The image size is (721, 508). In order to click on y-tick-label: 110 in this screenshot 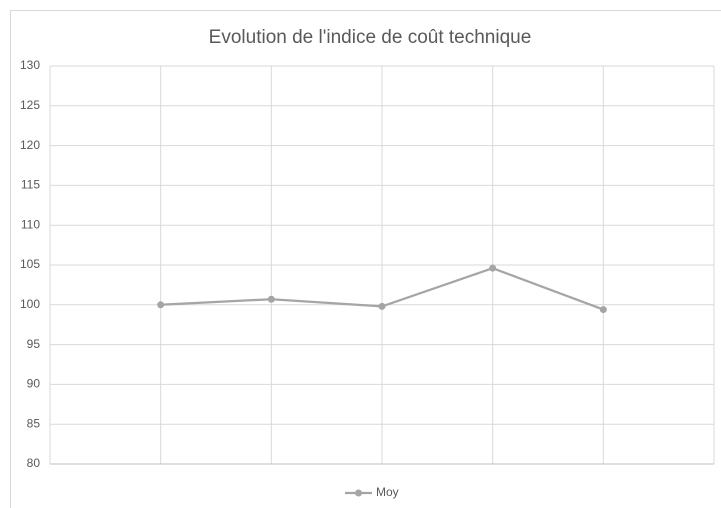, I will do `click(30, 224)`.